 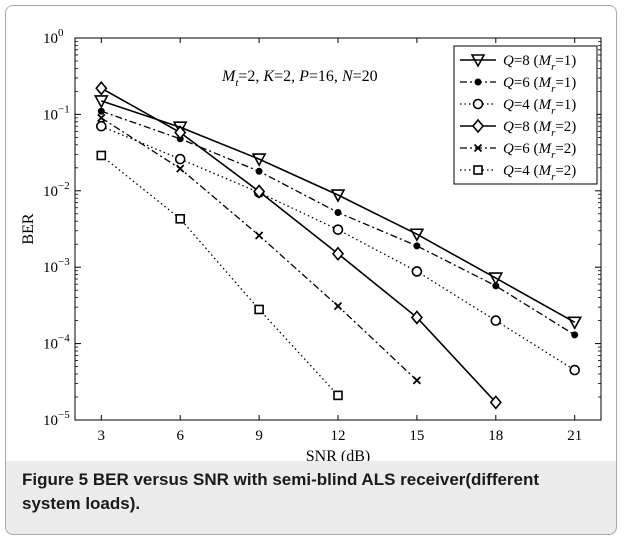 What do you see at coordinates (347, 76) in the screenshot?
I see `annotation-n: N` at bounding box center [347, 76].